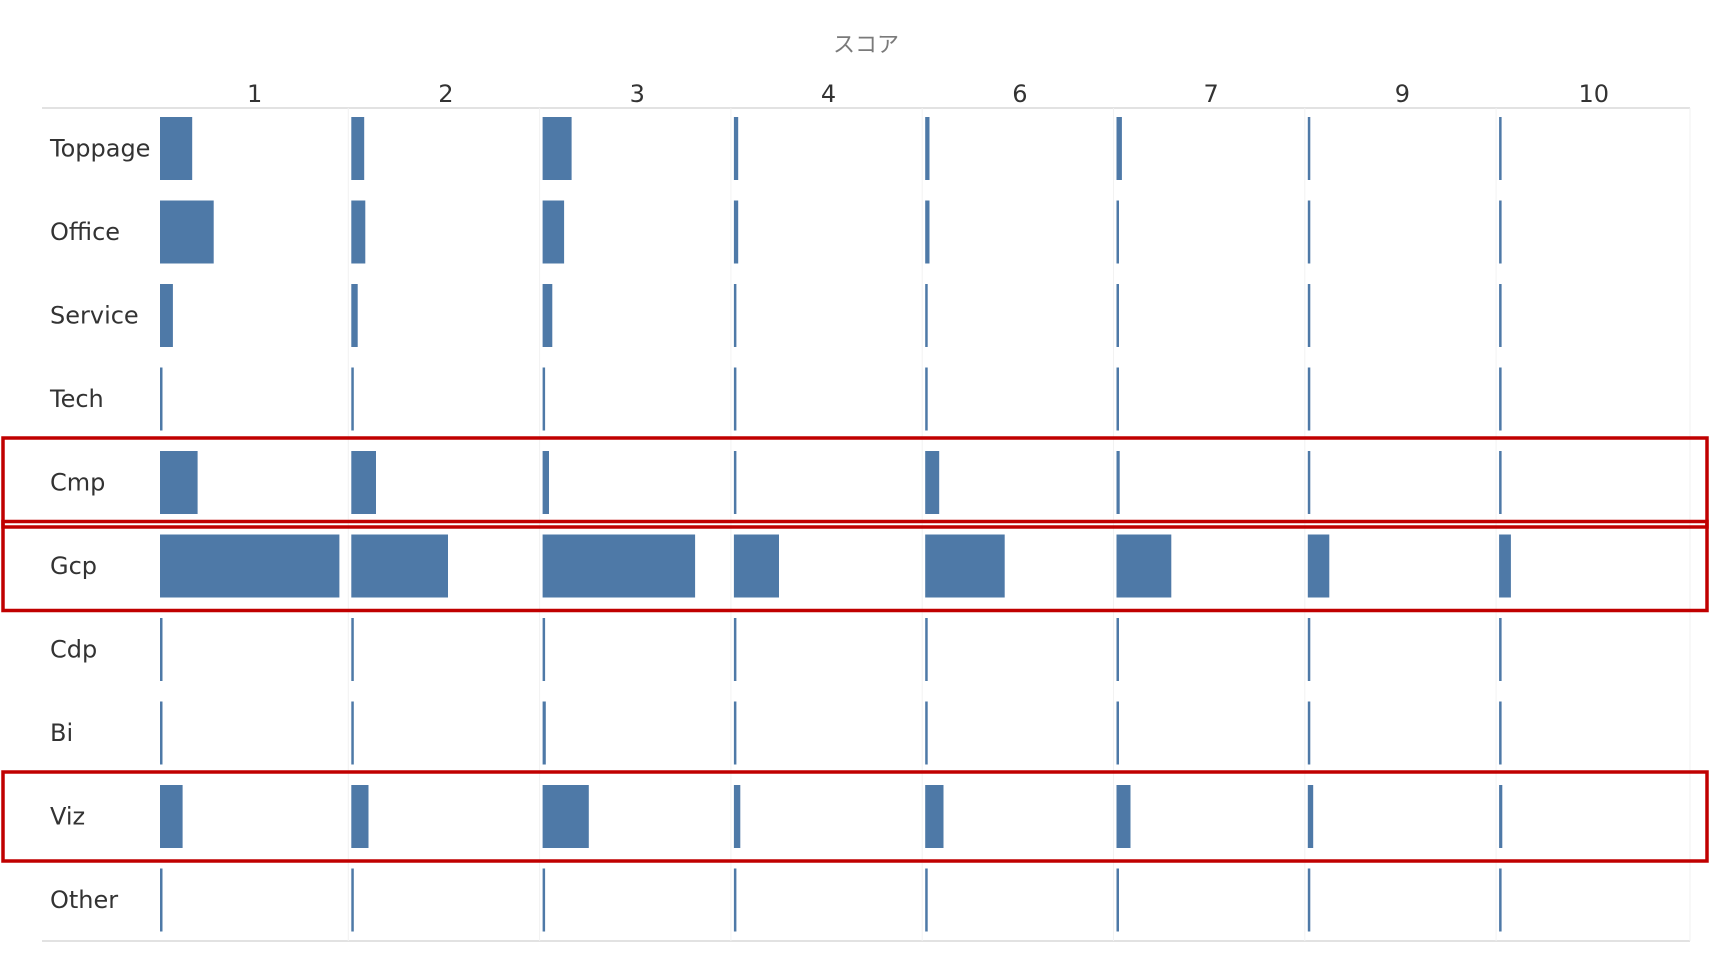 Image resolution: width=1711 pixels, height=963 pixels. What do you see at coordinates (1019, 94) in the screenshot?
I see `column-label-6: 6` at bounding box center [1019, 94].